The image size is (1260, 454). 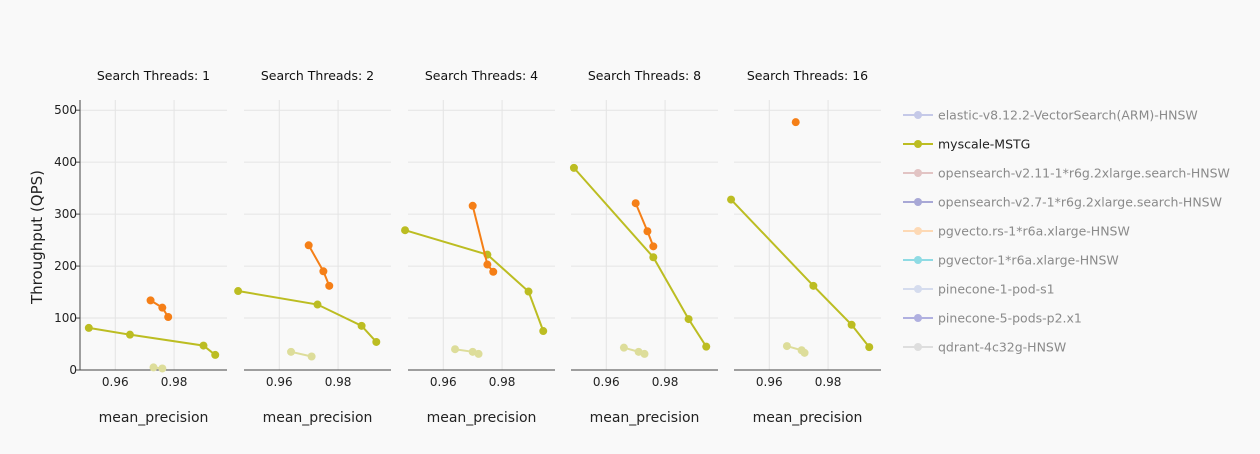 What do you see at coordinates (1068, 115) in the screenshot?
I see `legend-label: elastic-v8.12.2-VectorSearch(ARM)-HNSW` at bounding box center [1068, 115].